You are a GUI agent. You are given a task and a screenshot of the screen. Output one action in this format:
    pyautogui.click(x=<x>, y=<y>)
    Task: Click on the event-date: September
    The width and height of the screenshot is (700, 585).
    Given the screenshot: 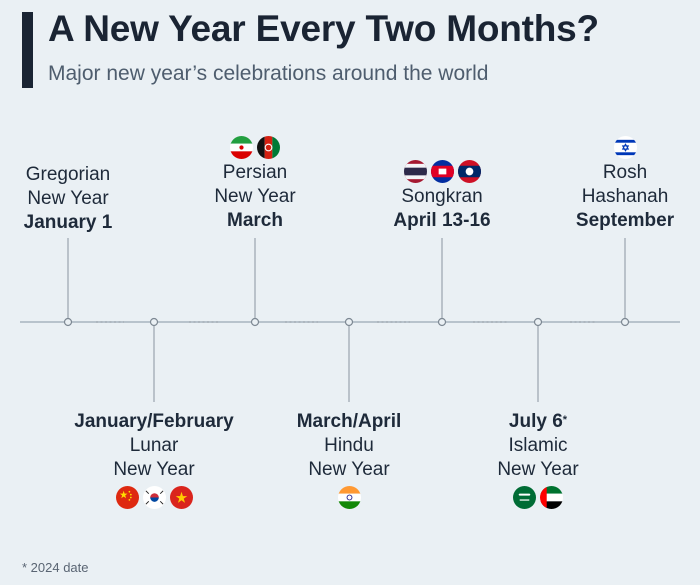 What is the action you would take?
    pyautogui.click(x=625, y=220)
    